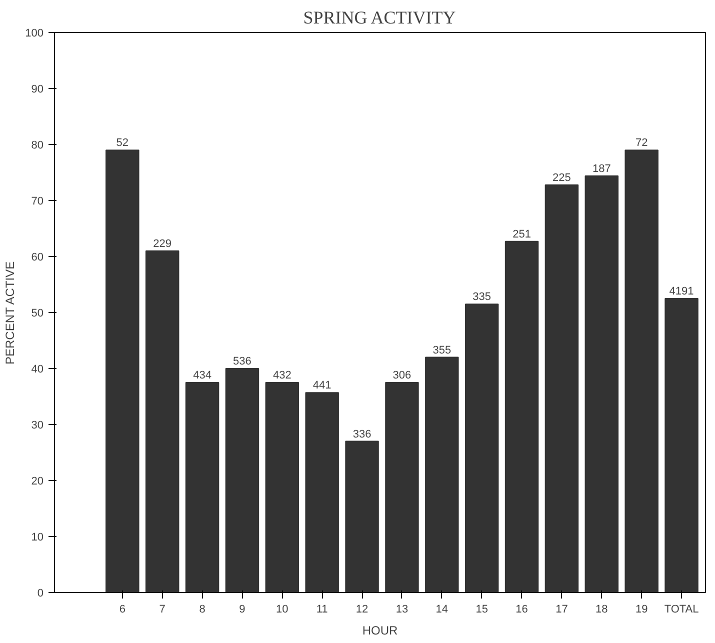 This screenshot has height=643, width=715. What do you see at coordinates (10, 313) in the screenshot?
I see `y-axis-title: PERCENT ACTIVE` at bounding box center [10, 313].